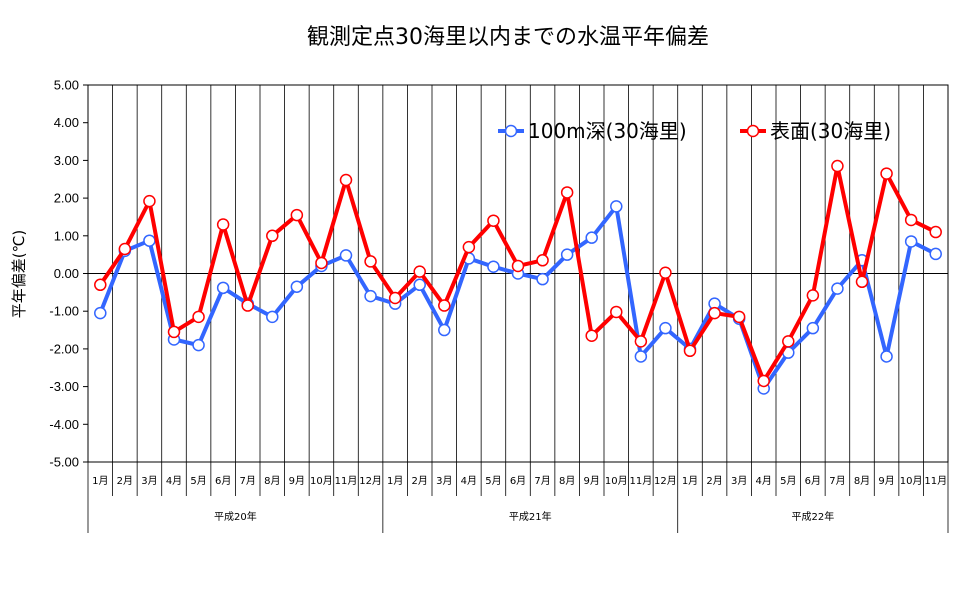 The height and width of the screenshot is (596, 962). Describe the element at coordinates (64, 311) in the screenshot. I see `y-tick-label: -1.00` at that location.